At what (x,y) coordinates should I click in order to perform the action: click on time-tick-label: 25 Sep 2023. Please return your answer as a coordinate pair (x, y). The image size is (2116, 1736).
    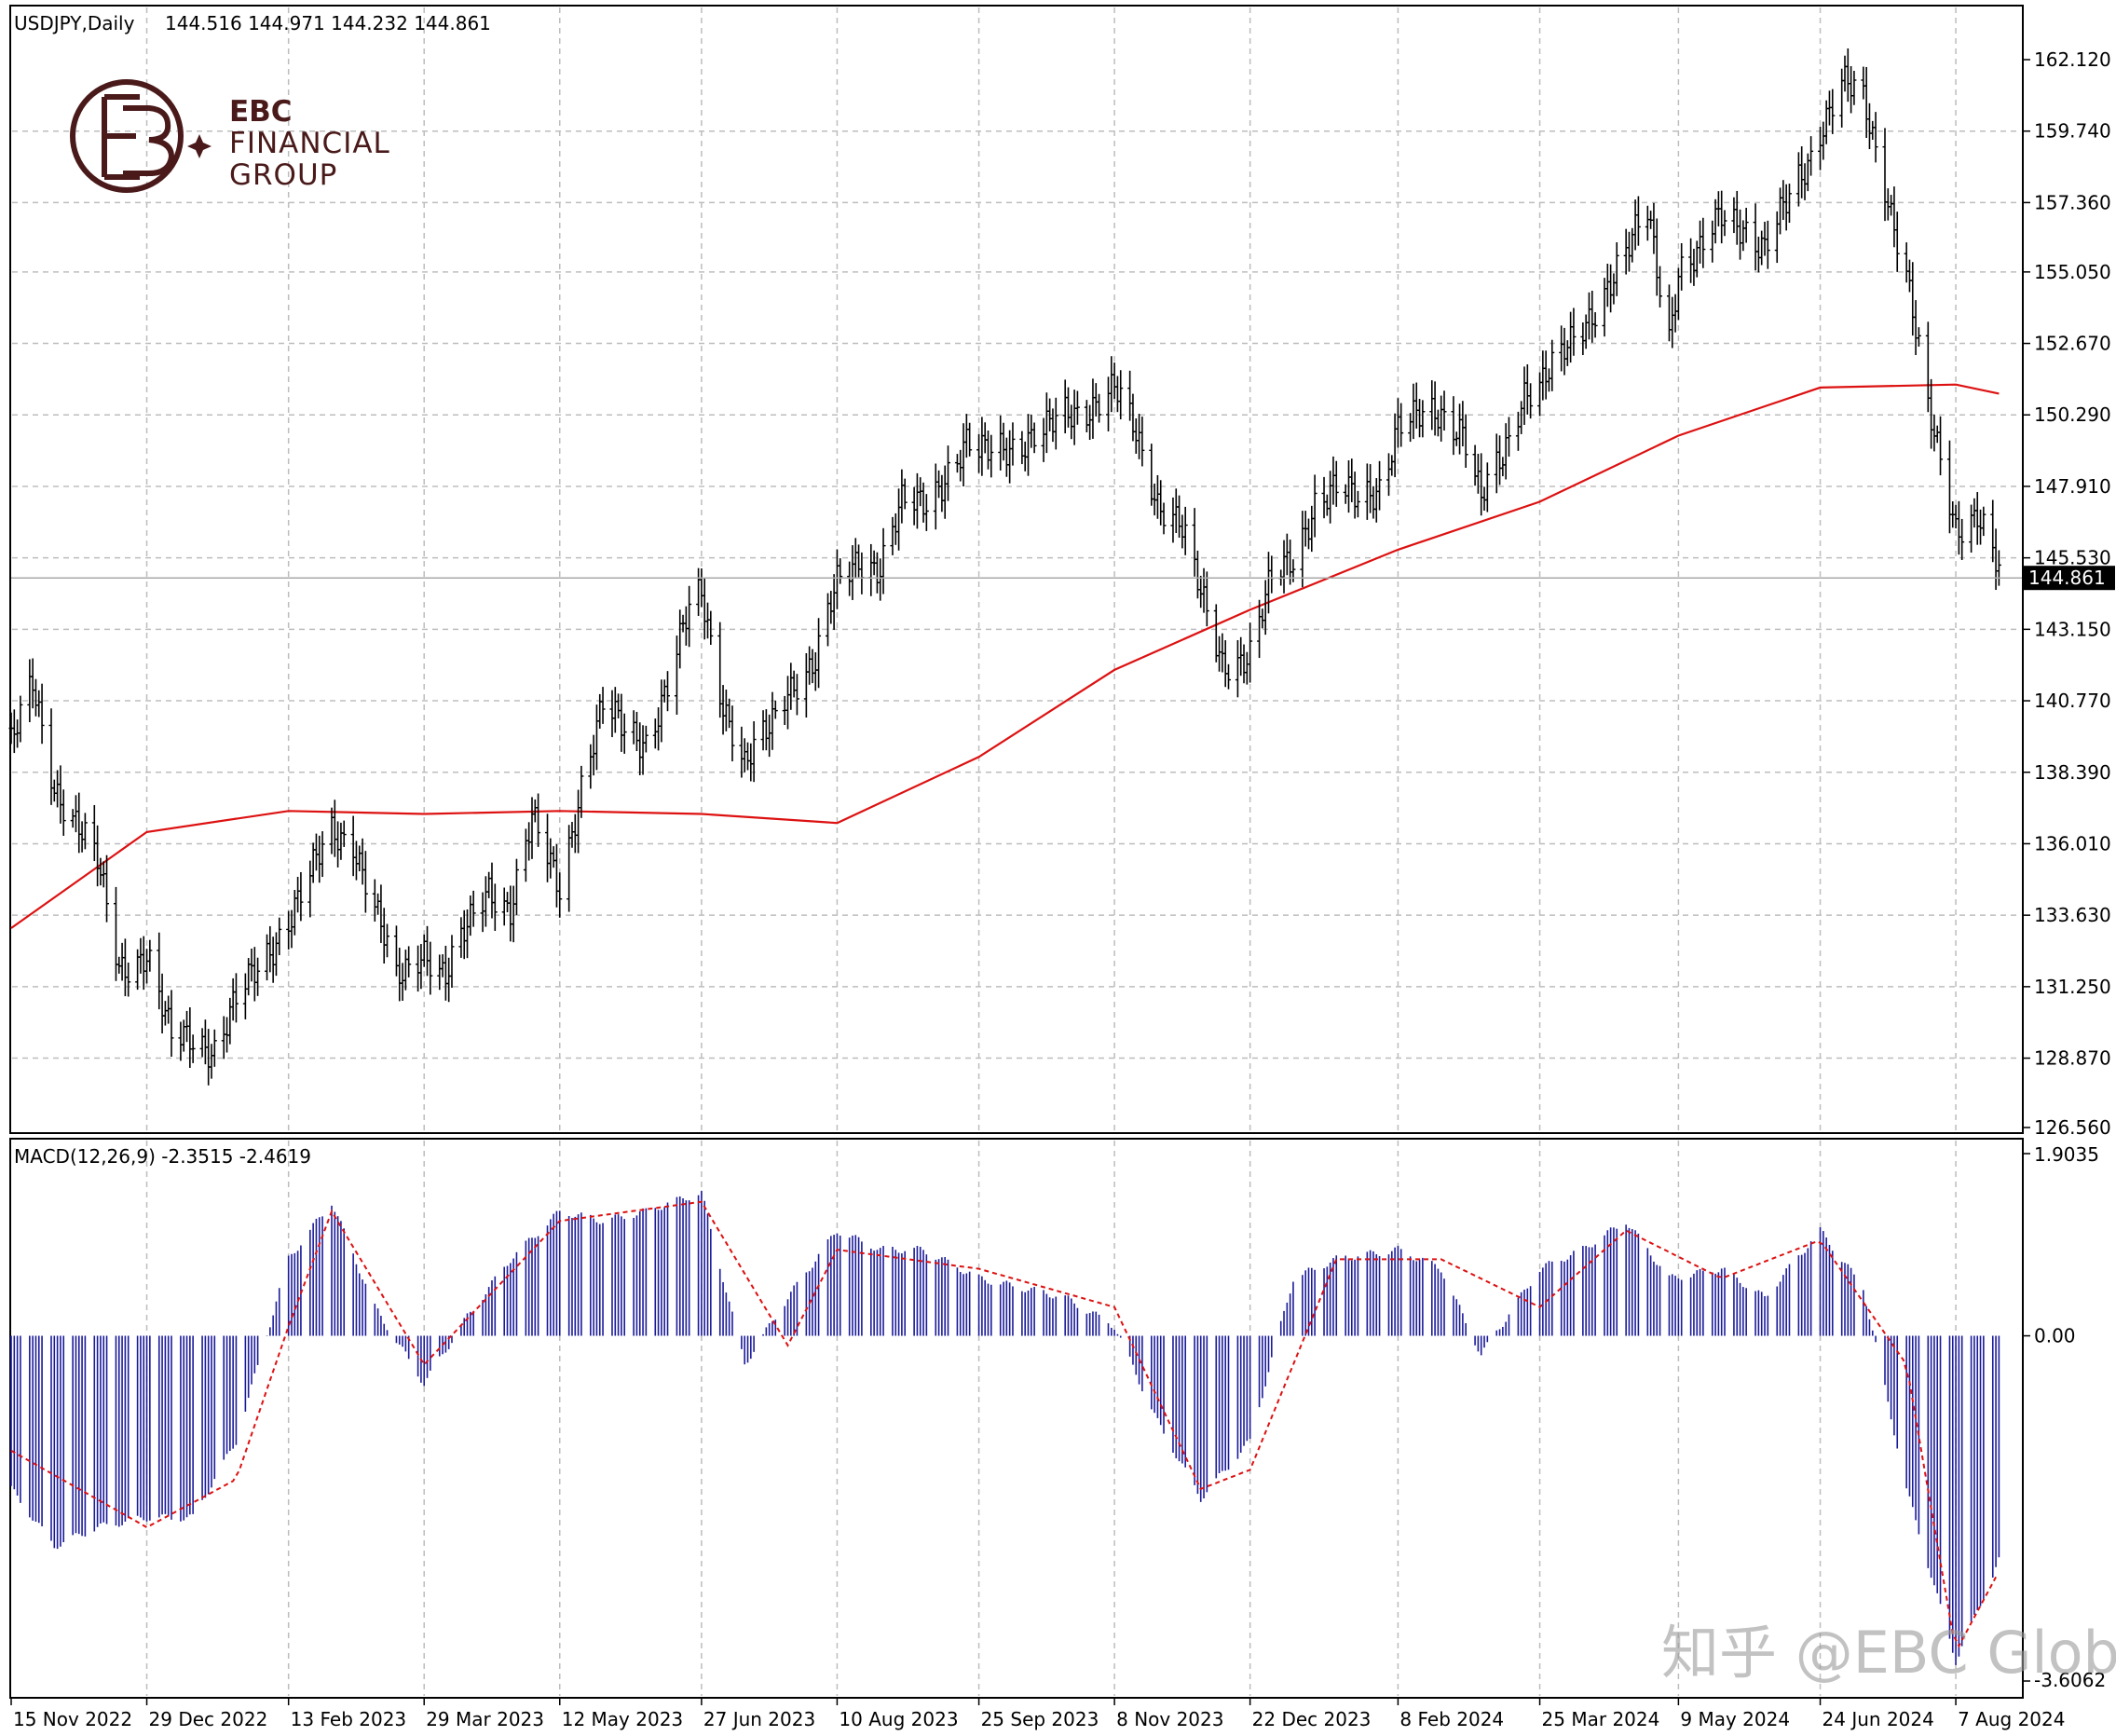
    Looking at the image, I should click on (1040, 1719).